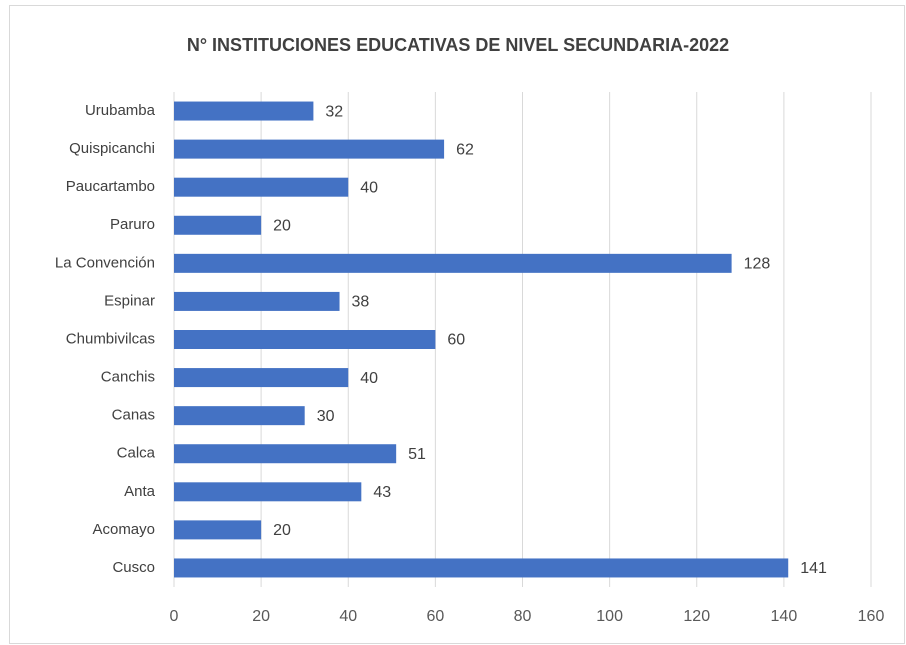 The height and width of the screenshot is (645, 906). I want to click on value-label: 141, so click(813, 568).